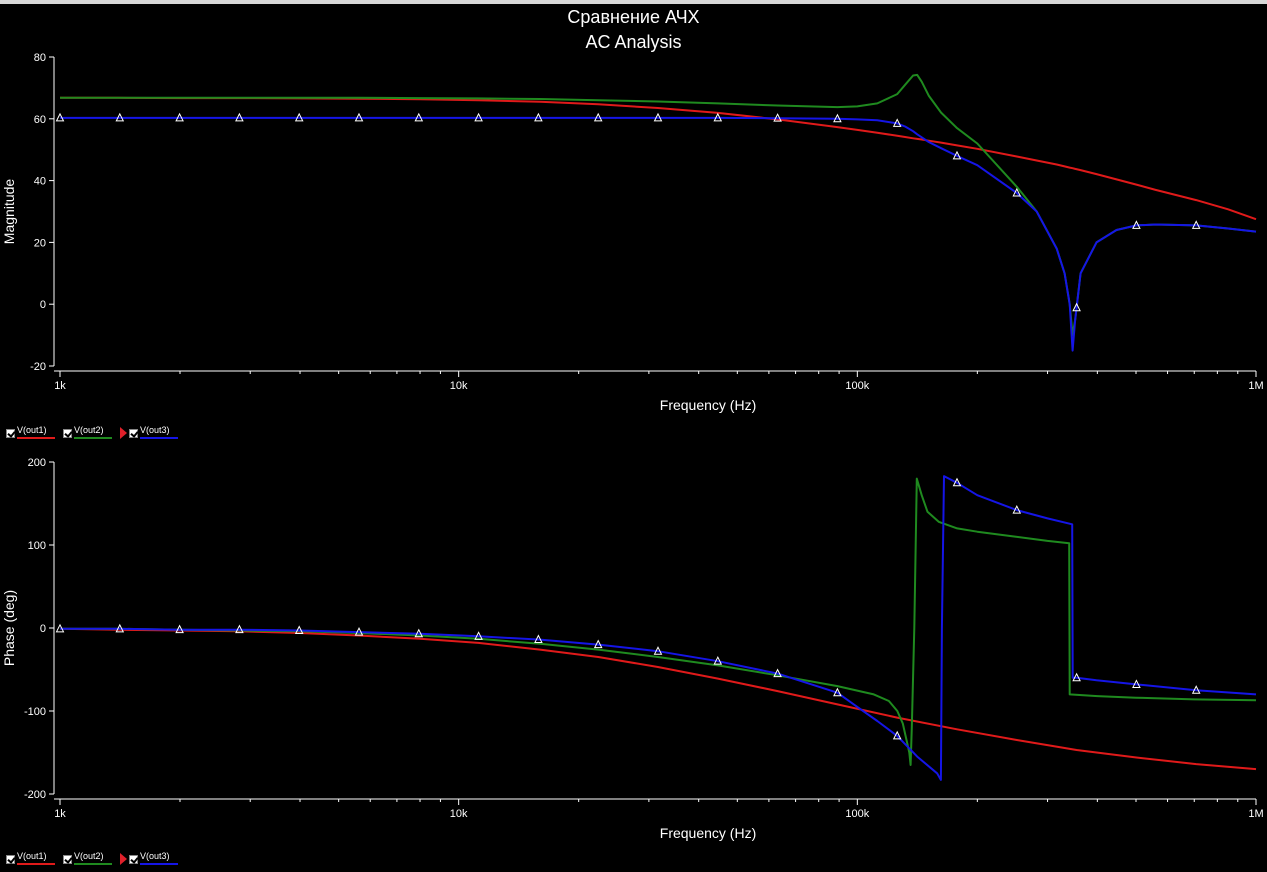  Describe the element at coordinates (37, 463) in the screenshot. I see `y-tick-label: 200` at that location.